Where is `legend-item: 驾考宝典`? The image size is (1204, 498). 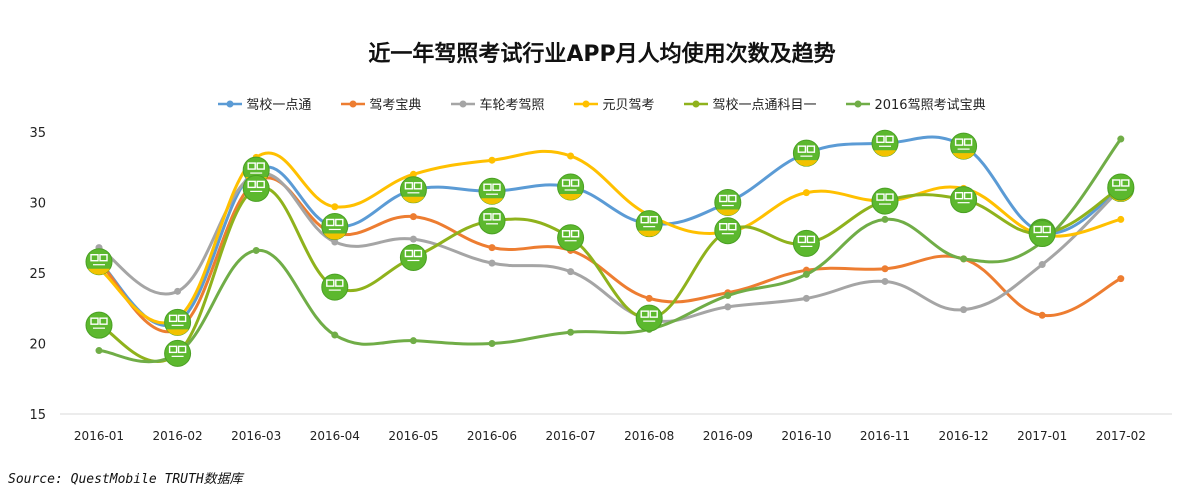
legend-item: 驾考宝典 is located at coordinates (381, 103).